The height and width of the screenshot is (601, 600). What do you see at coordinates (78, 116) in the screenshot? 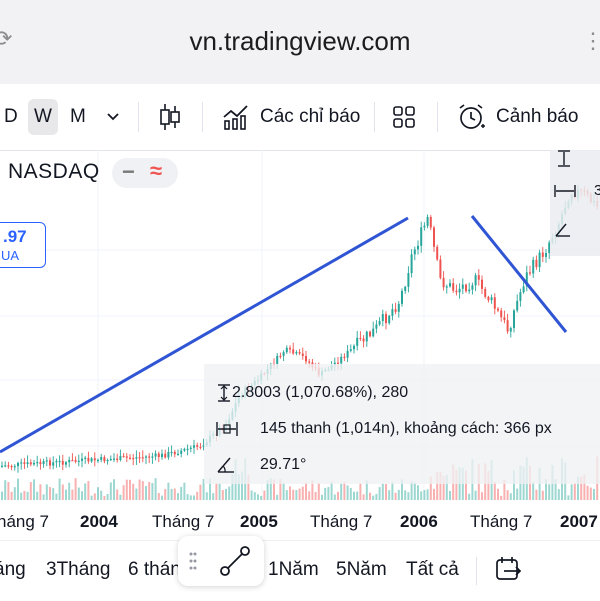
I see `interval-m-button: M` at bounding box center [78, 116].